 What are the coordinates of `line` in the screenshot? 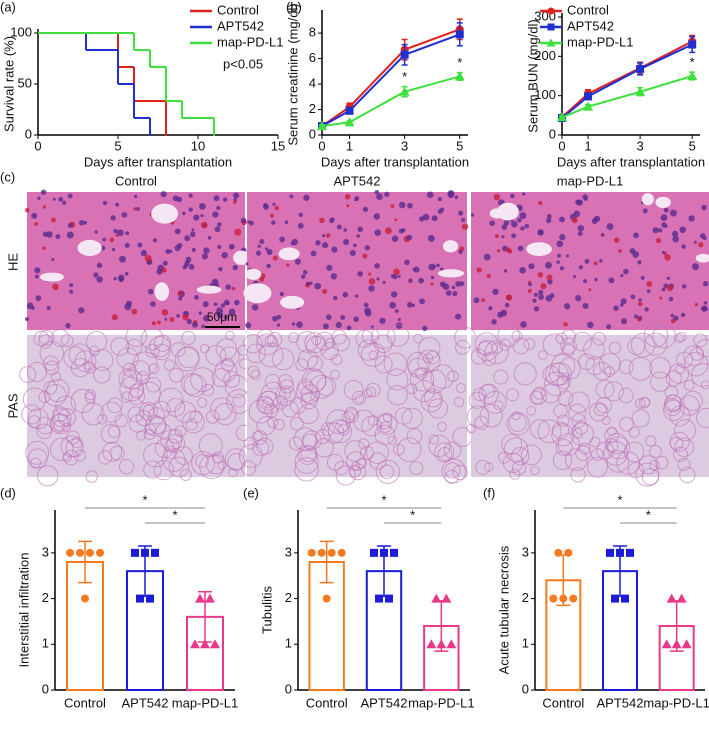 It's located at (391, 80).